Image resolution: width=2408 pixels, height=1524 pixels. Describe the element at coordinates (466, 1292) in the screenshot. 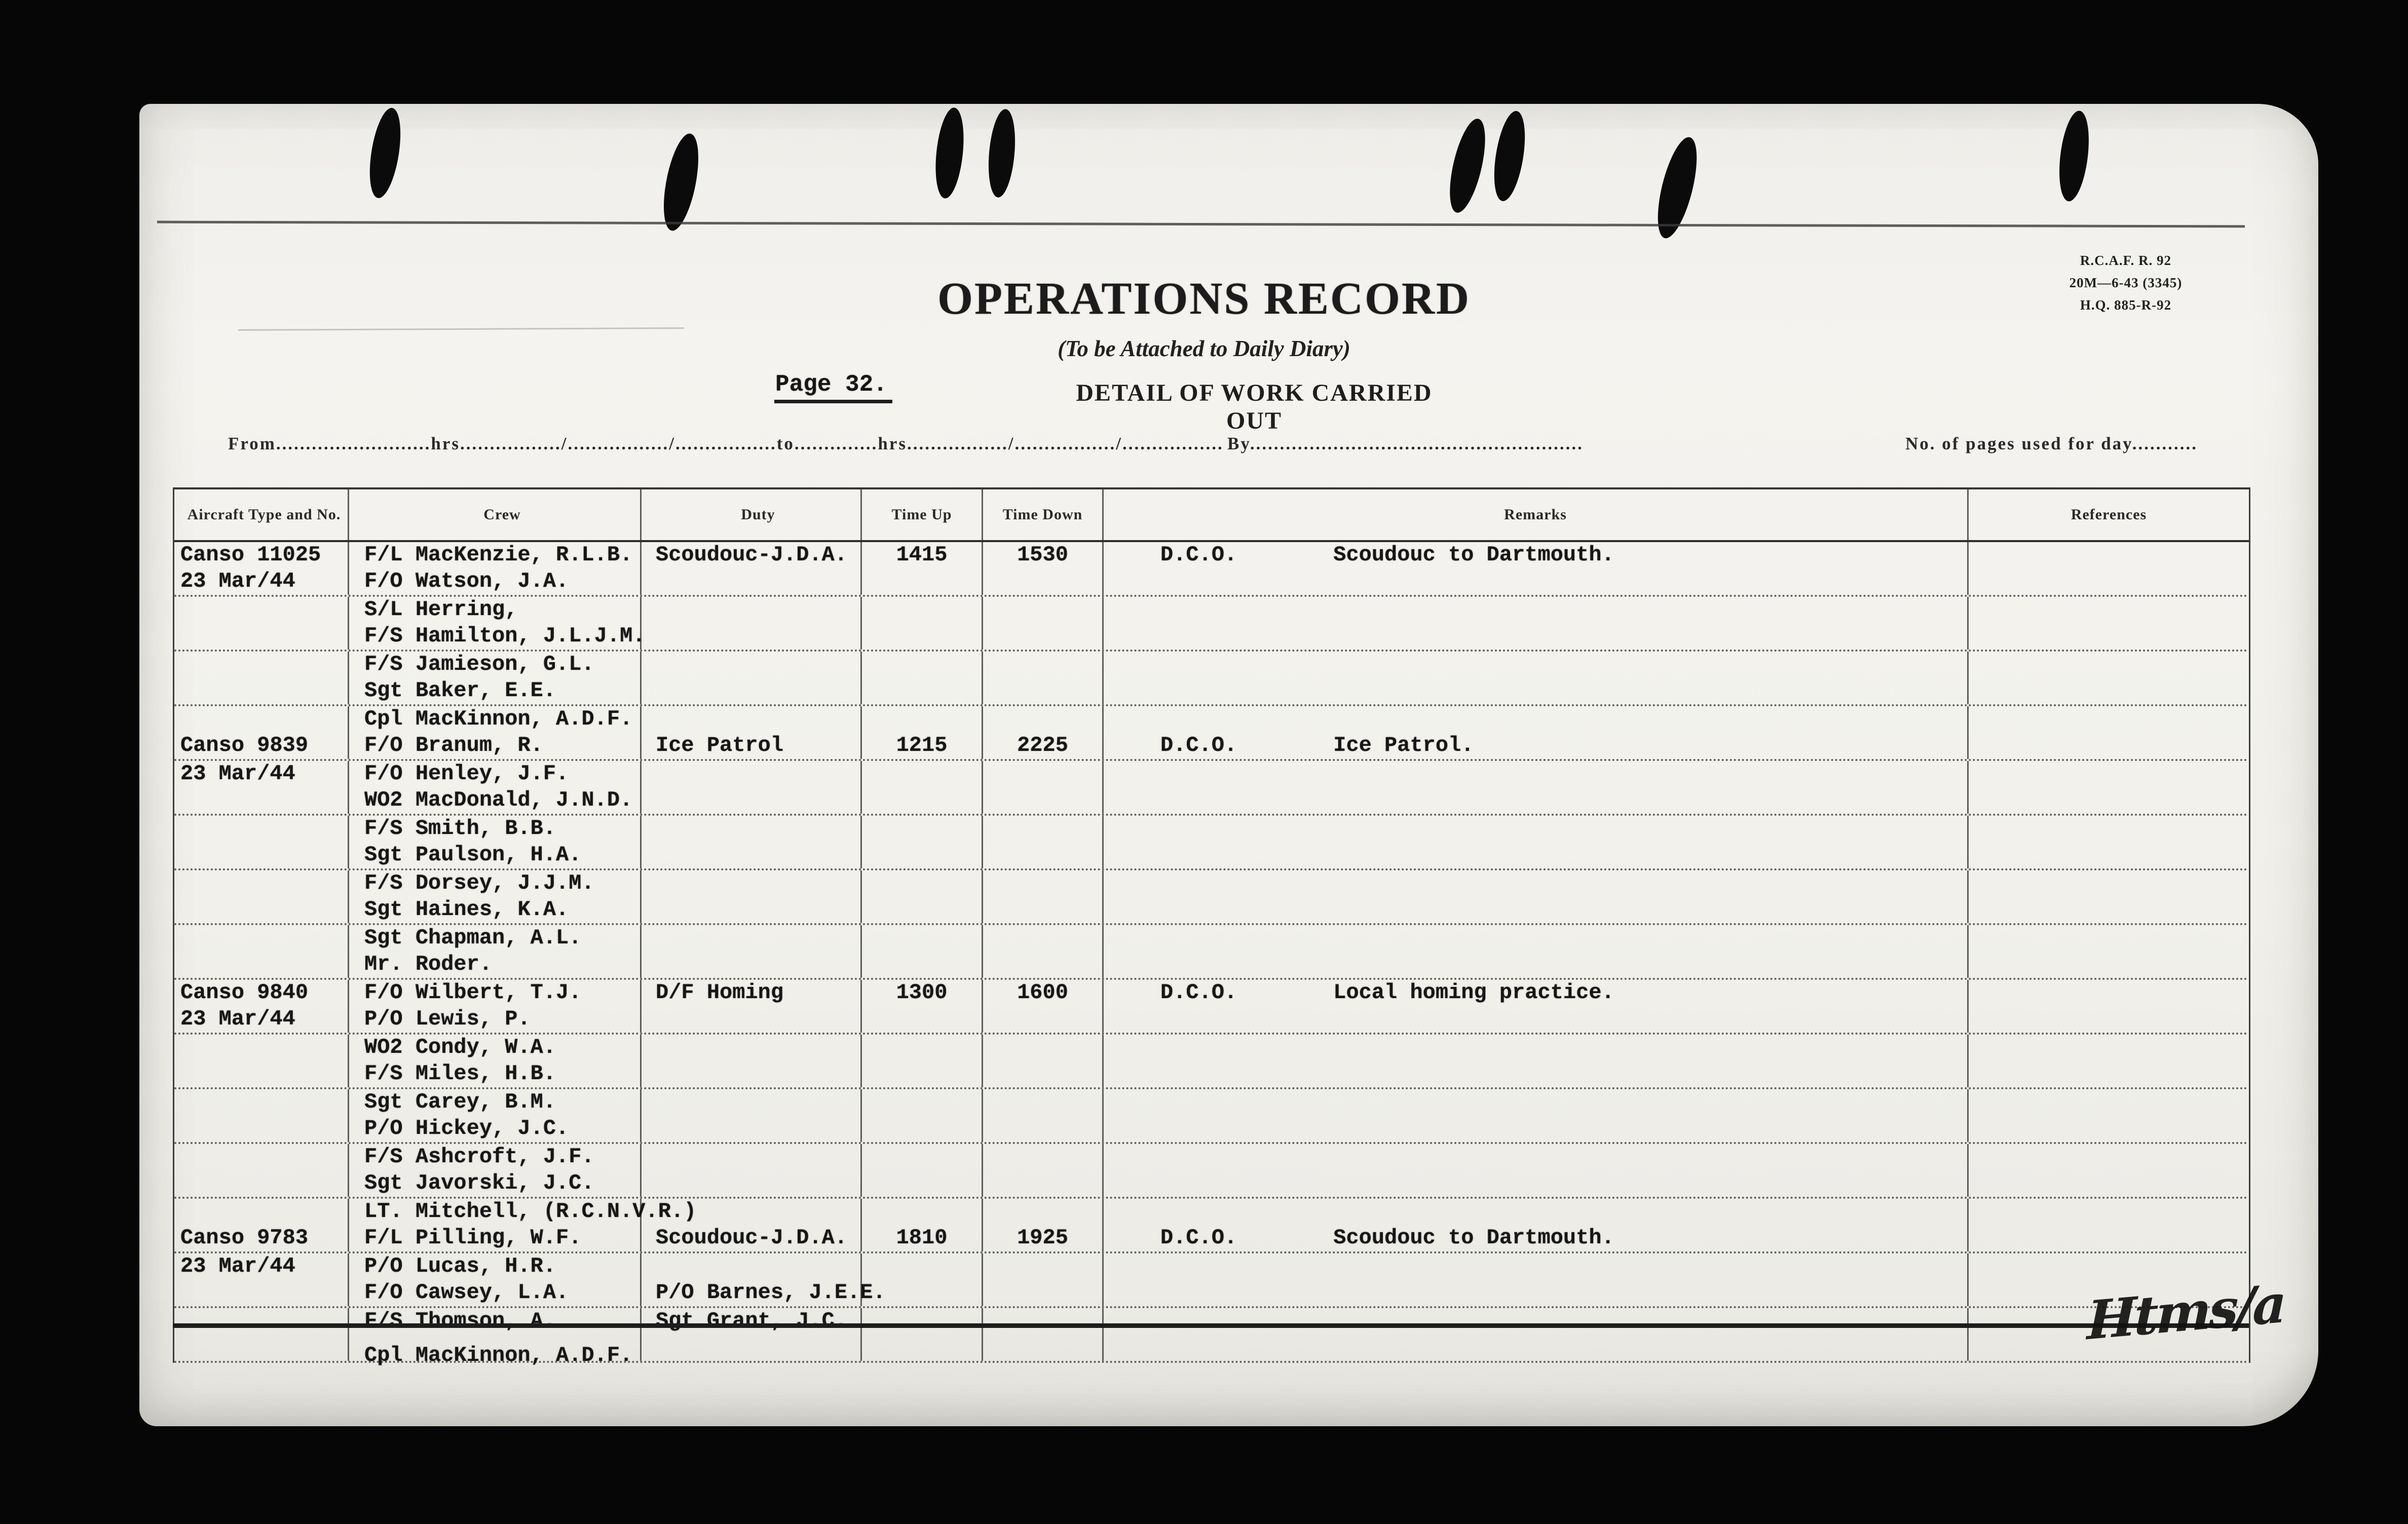

I see `cell-crew-text: F/O Cawsey, L.A.` at that location.